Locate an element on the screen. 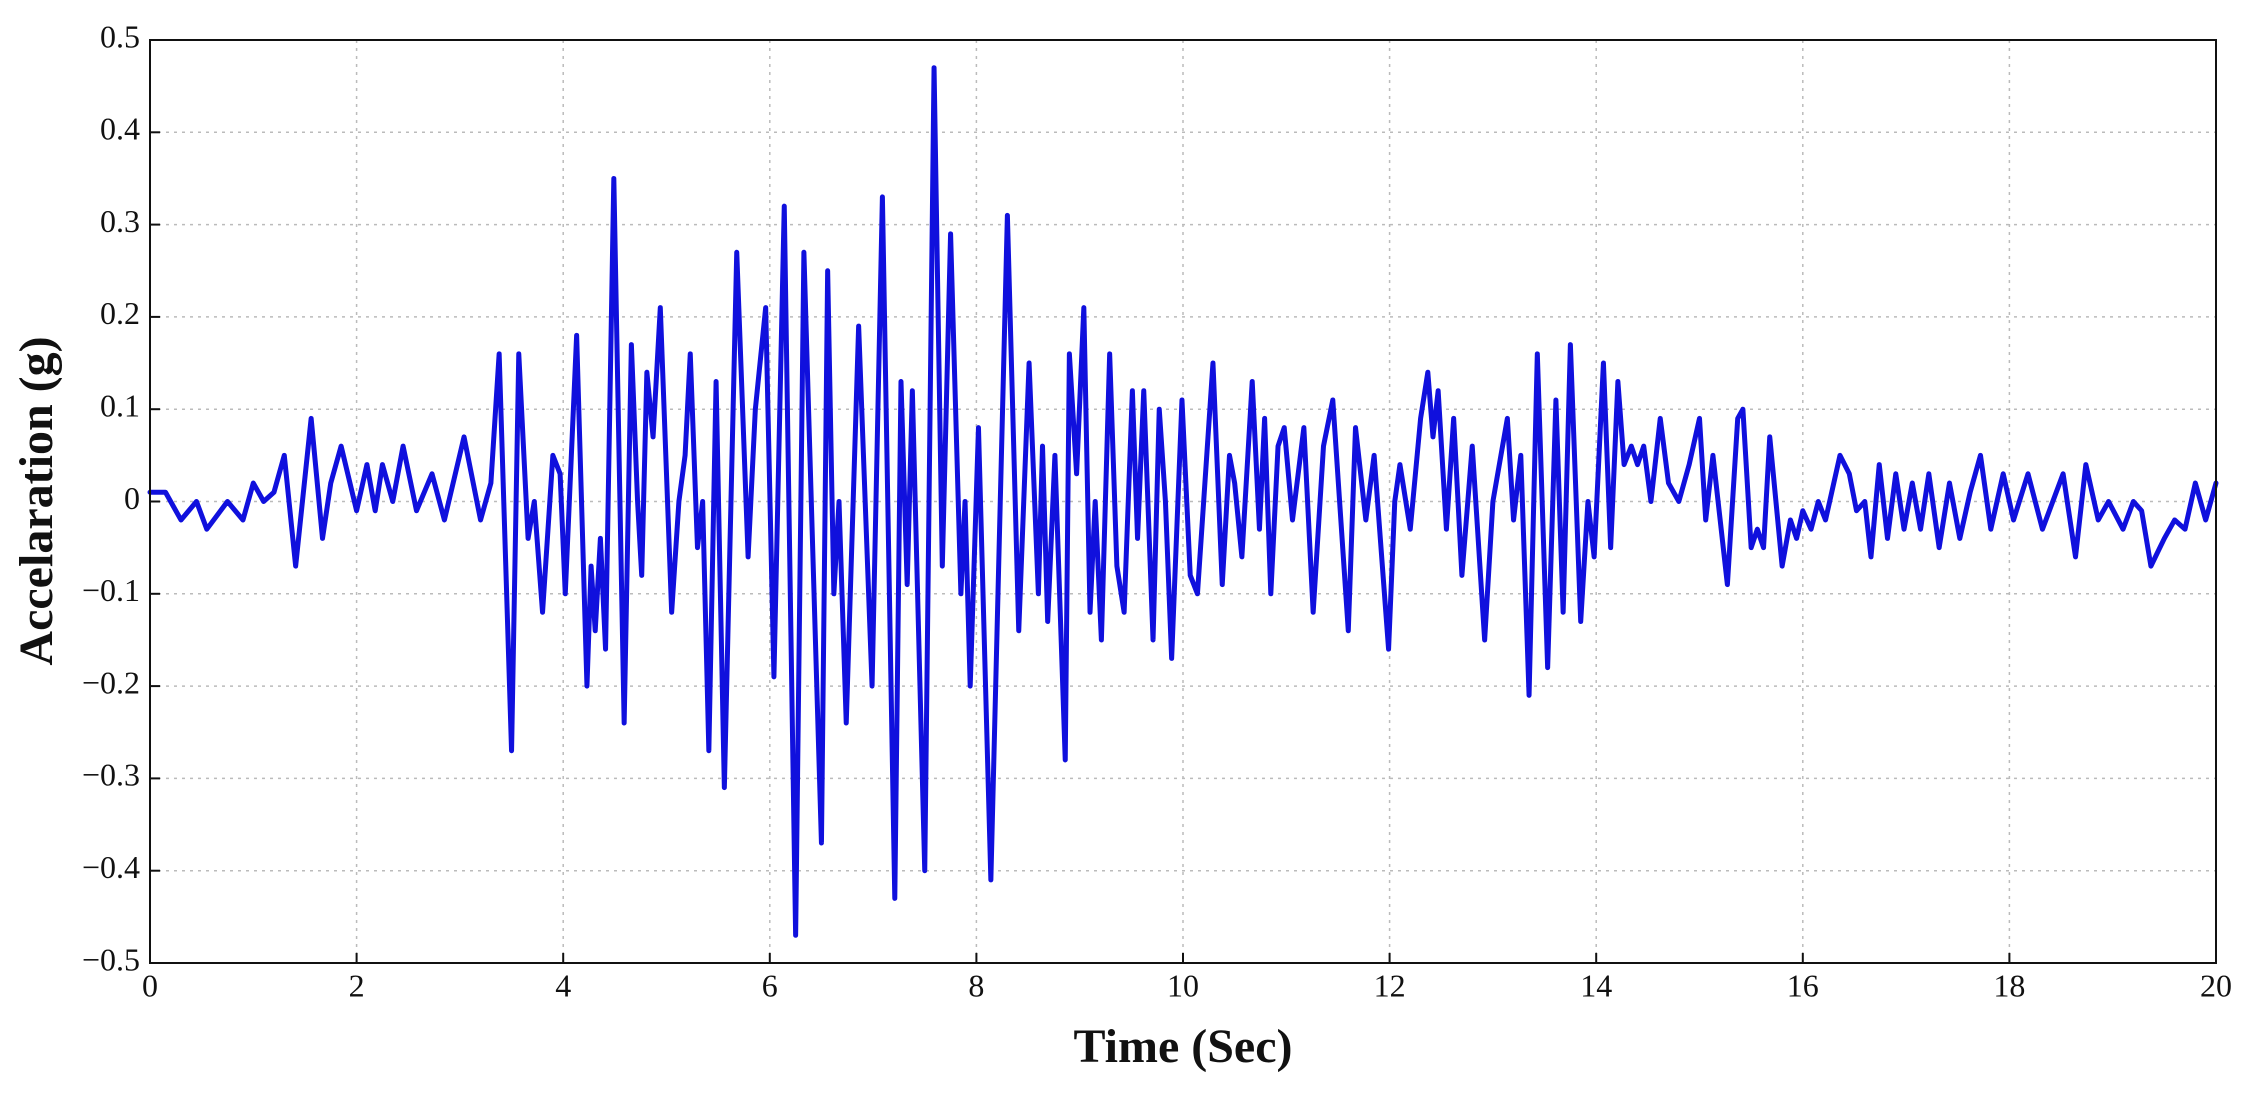 The image size is (2260, 1098). y-tick-label: −0.1 is located at coordinates (111, 590).